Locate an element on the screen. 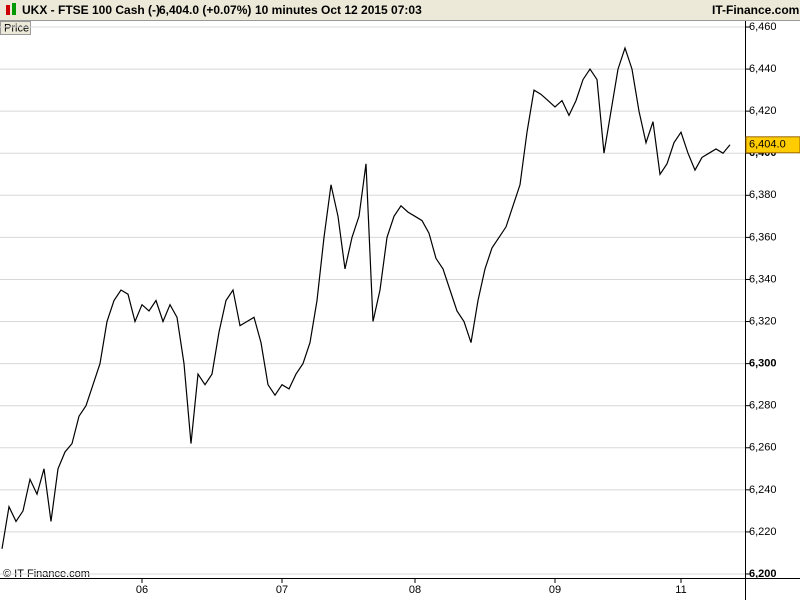 Image resolution: width=800 pixels, height=600 pixels. y-tick-label: 6,440 is located at coordinates (763, 69).